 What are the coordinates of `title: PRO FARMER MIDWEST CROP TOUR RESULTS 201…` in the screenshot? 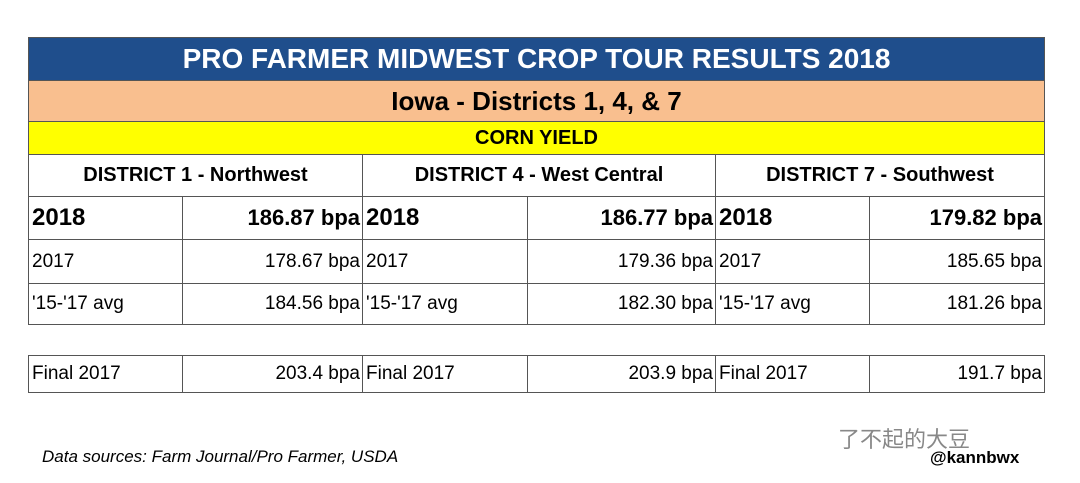 It's located at (536, 58).